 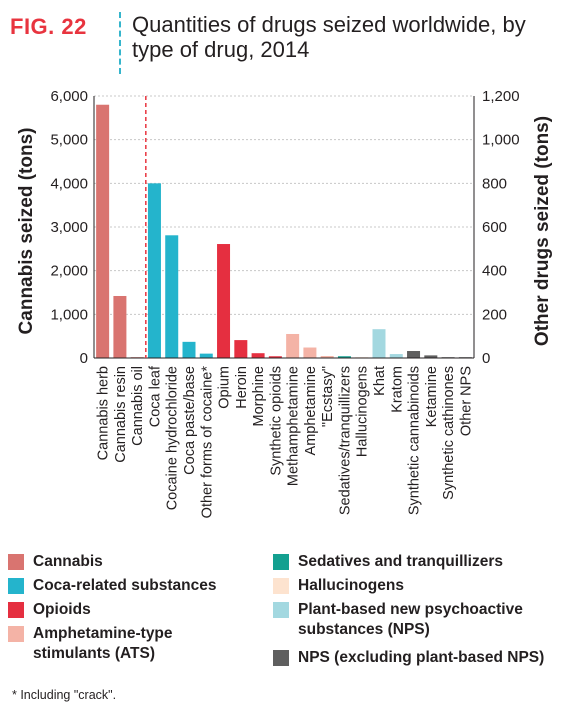 What do you see at coordinates (133, 562) in the screenshot?
I see `legend-item: Cannabis` at bounding box center [133, 562].